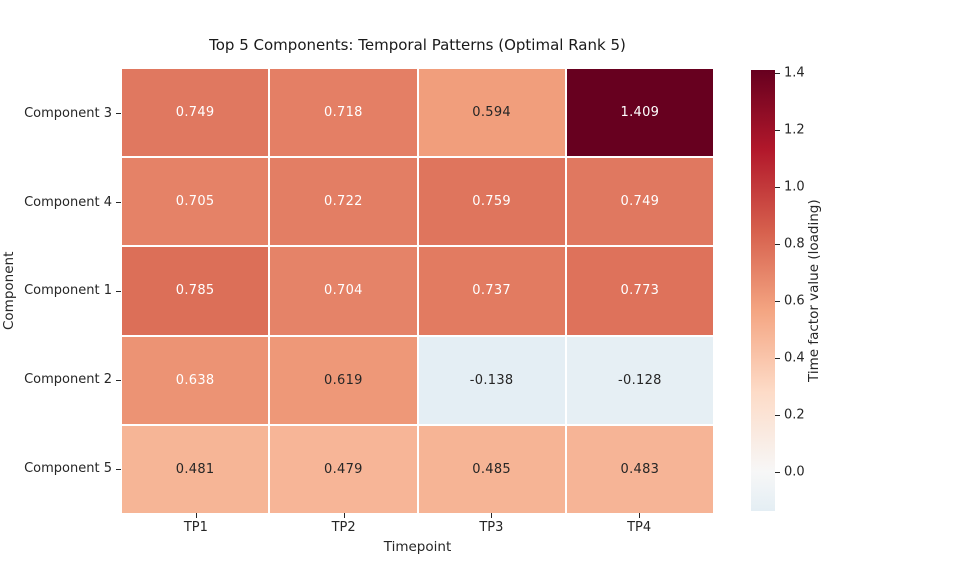  I want to click on colorbar-tick-label: 1.0, so click(794, 187).